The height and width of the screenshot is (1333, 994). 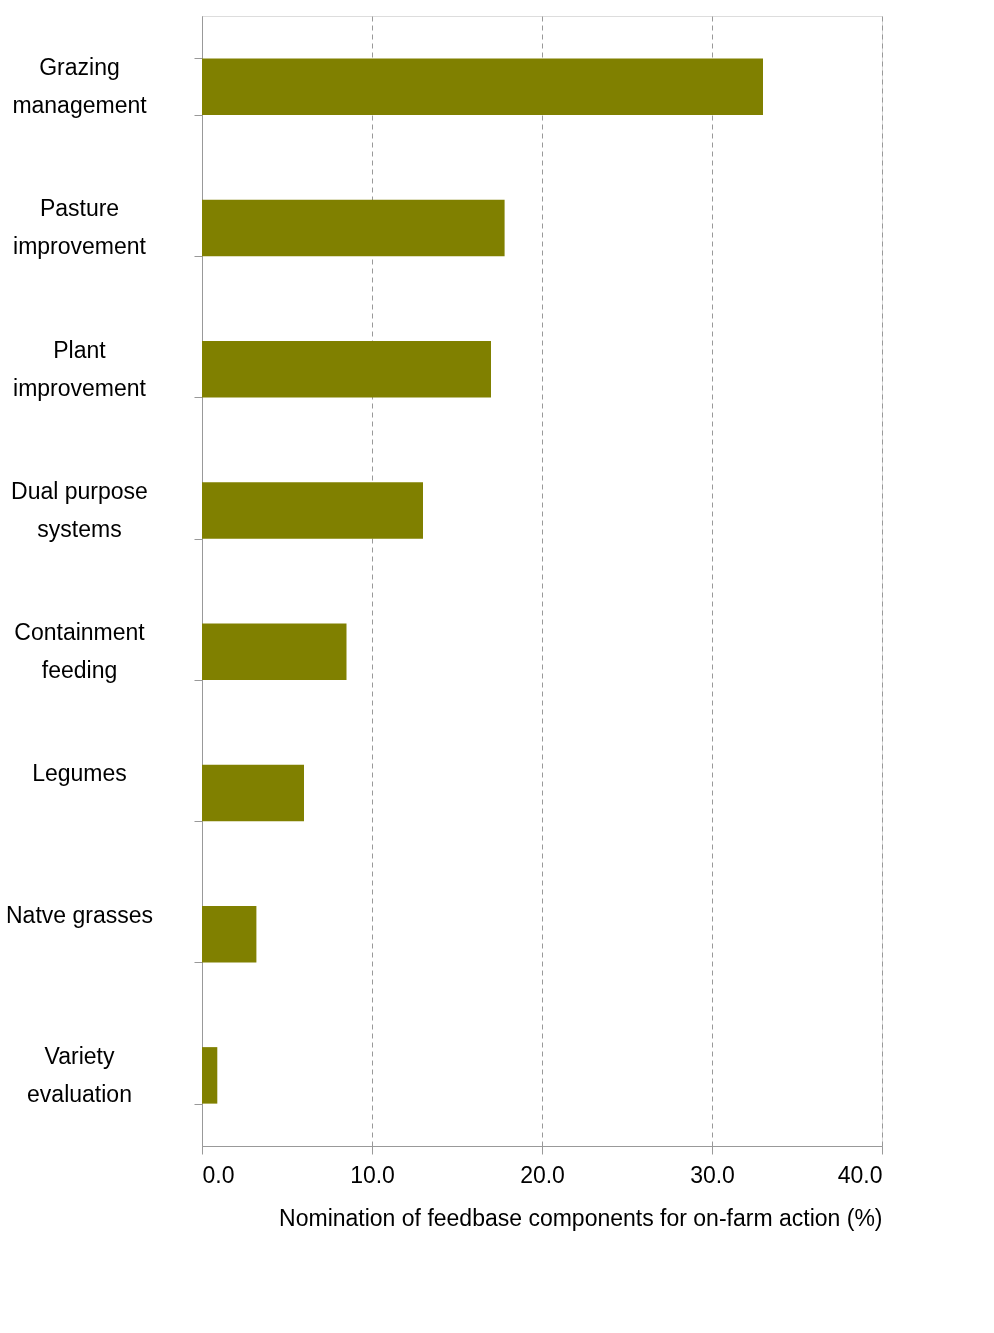 I want to click on y-tick-label: Containment feeding, so click(x=80, y=651).